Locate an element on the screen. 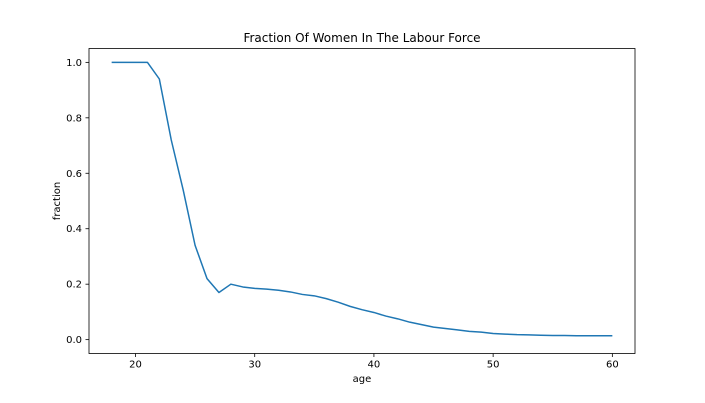 This screenshot has height=403, width=705. chart-title: Fraction Of Women In The Labour Force is located at coordinates (361, 38).